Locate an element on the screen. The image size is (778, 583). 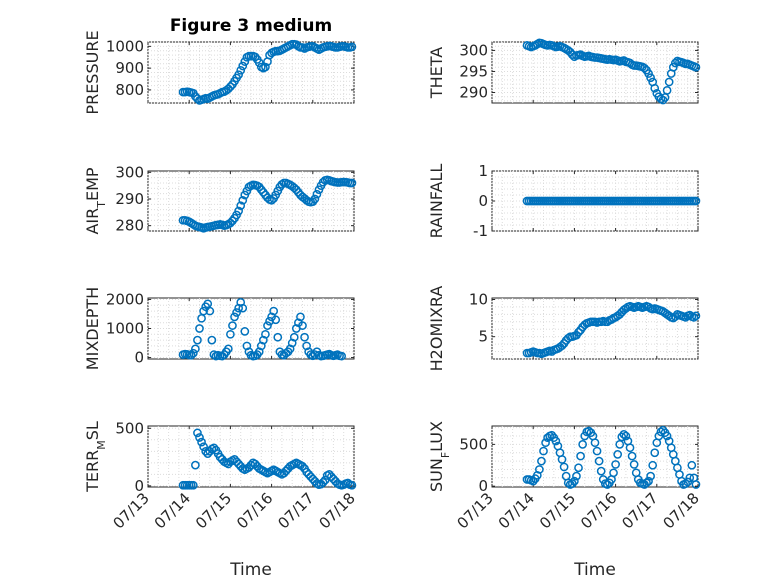
y-tick-label: 2000 is located at coordinates (125, 299).